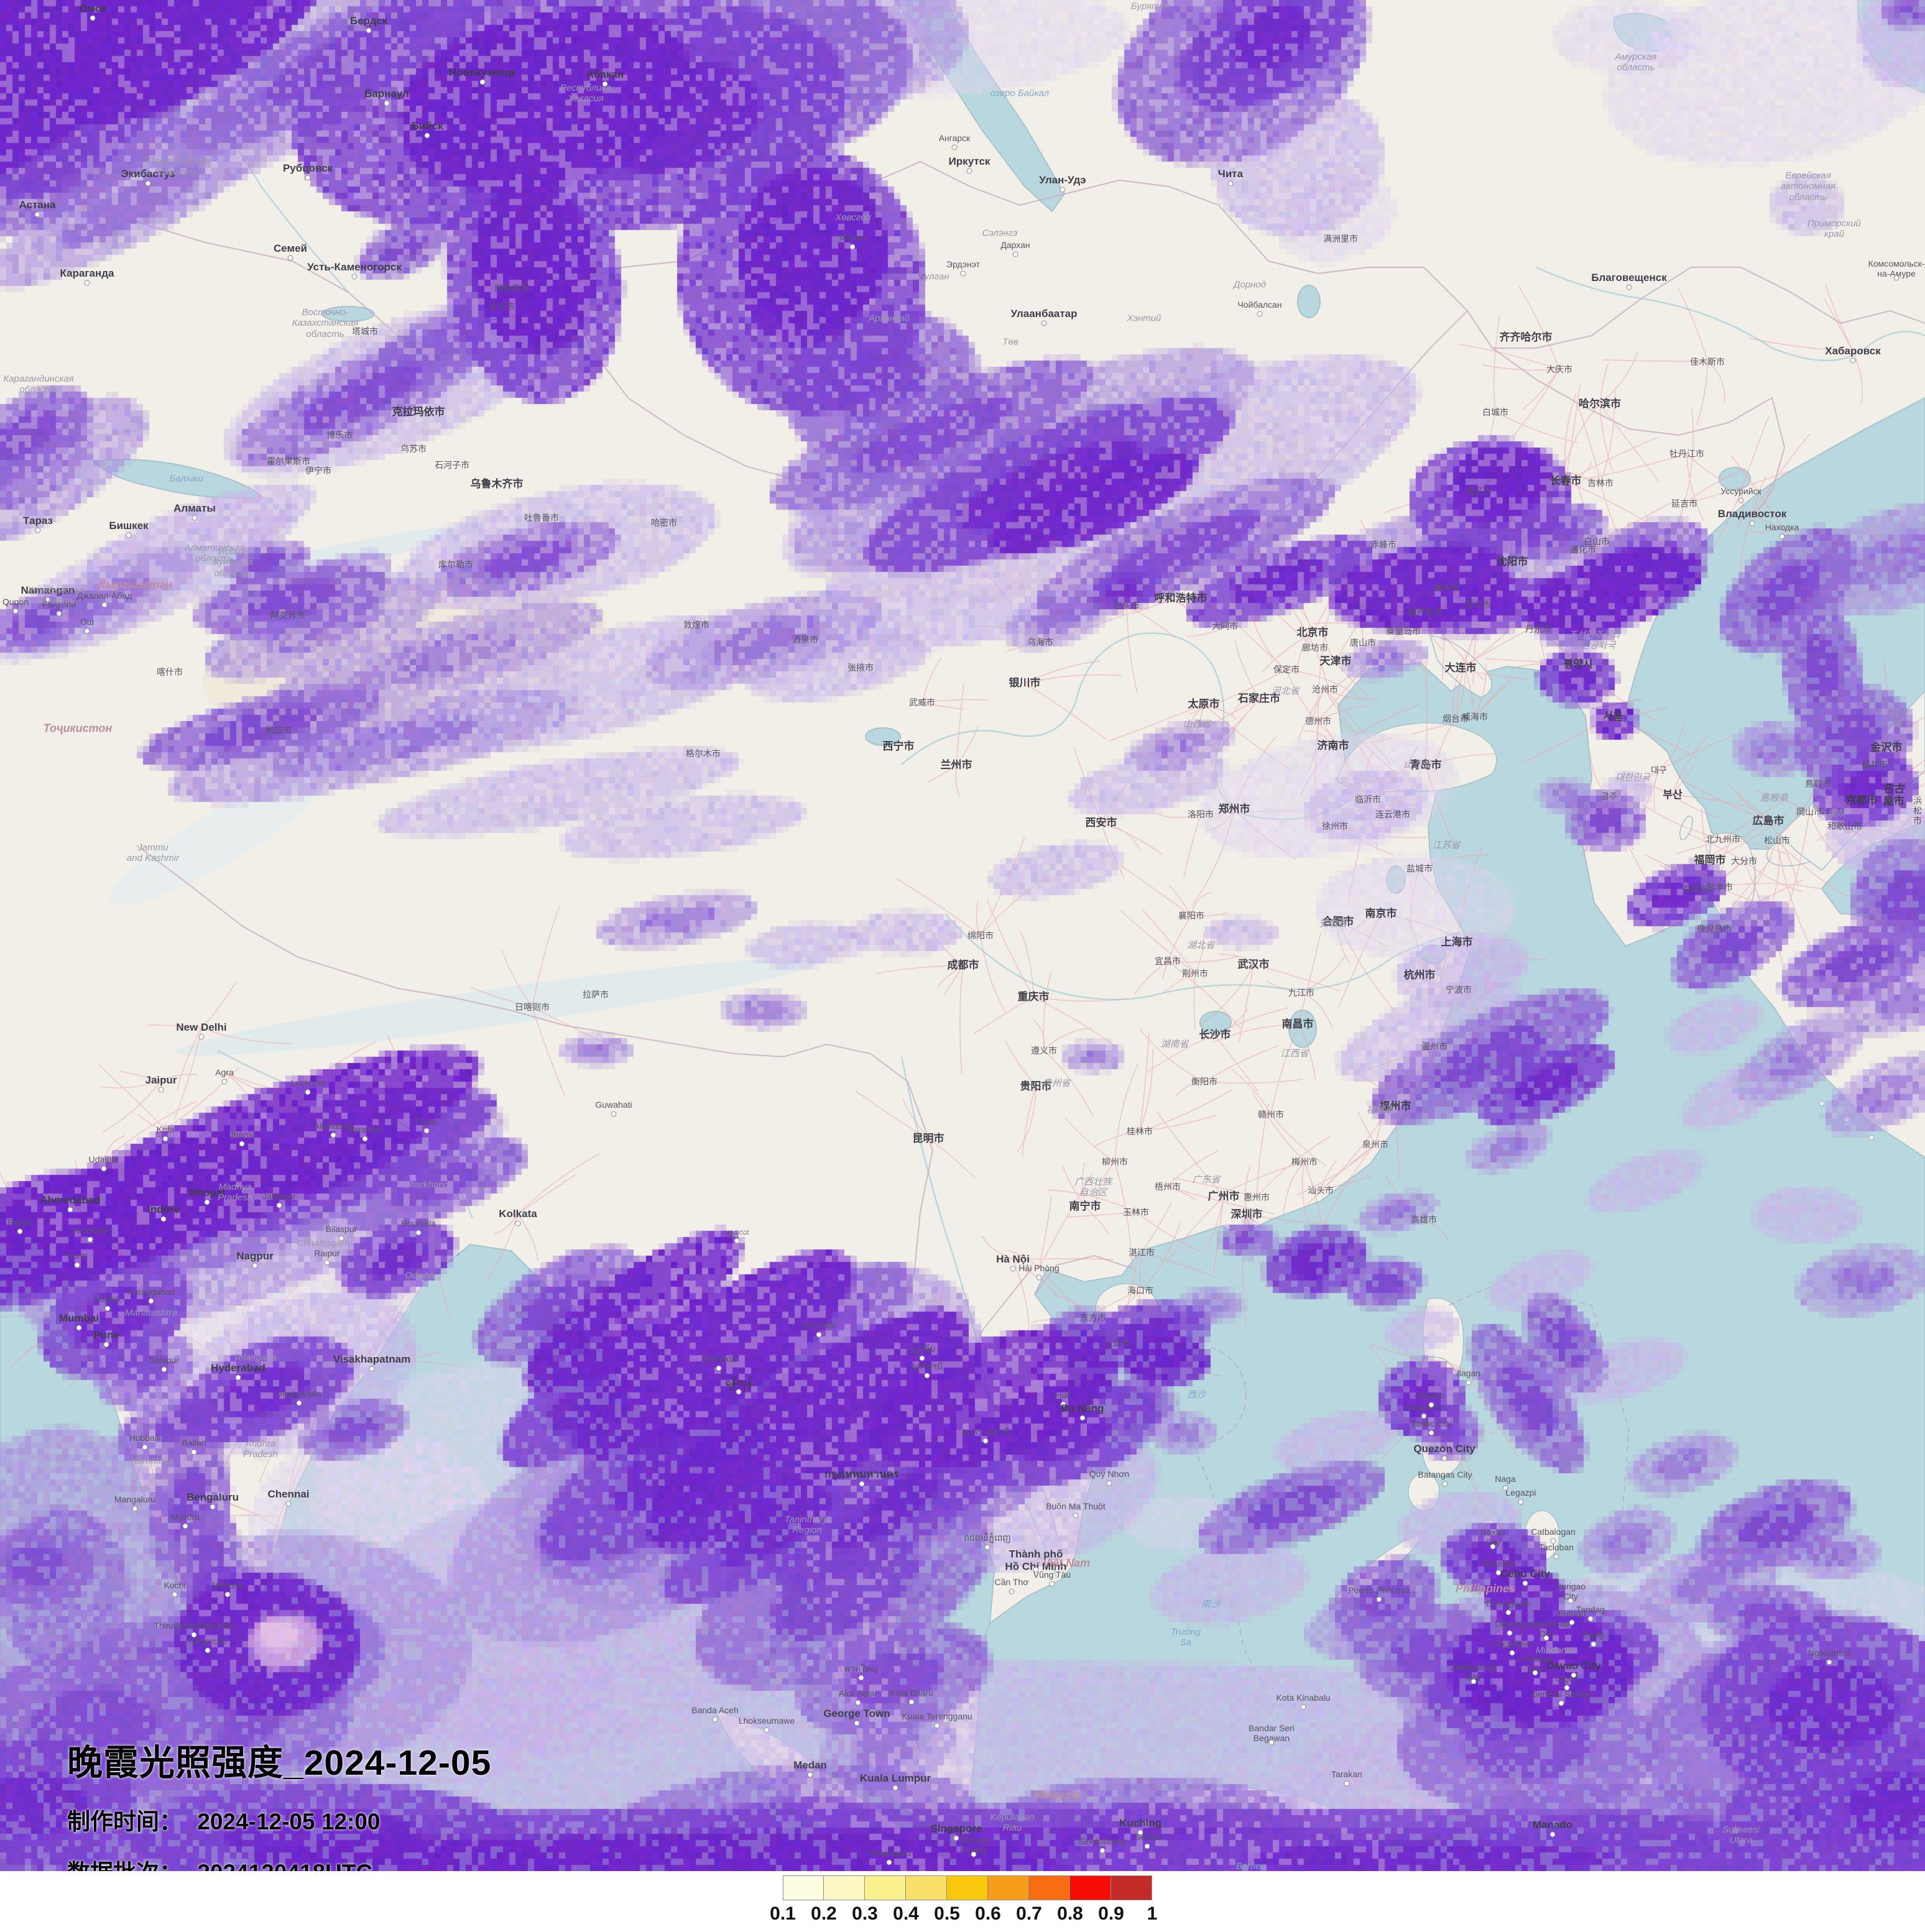 The width and height of the screenshot is (1925, 1932). Describe the element at coordinates (824, 1913) in the screenshot. I see `legend-tick-label: 0.2` at that location.